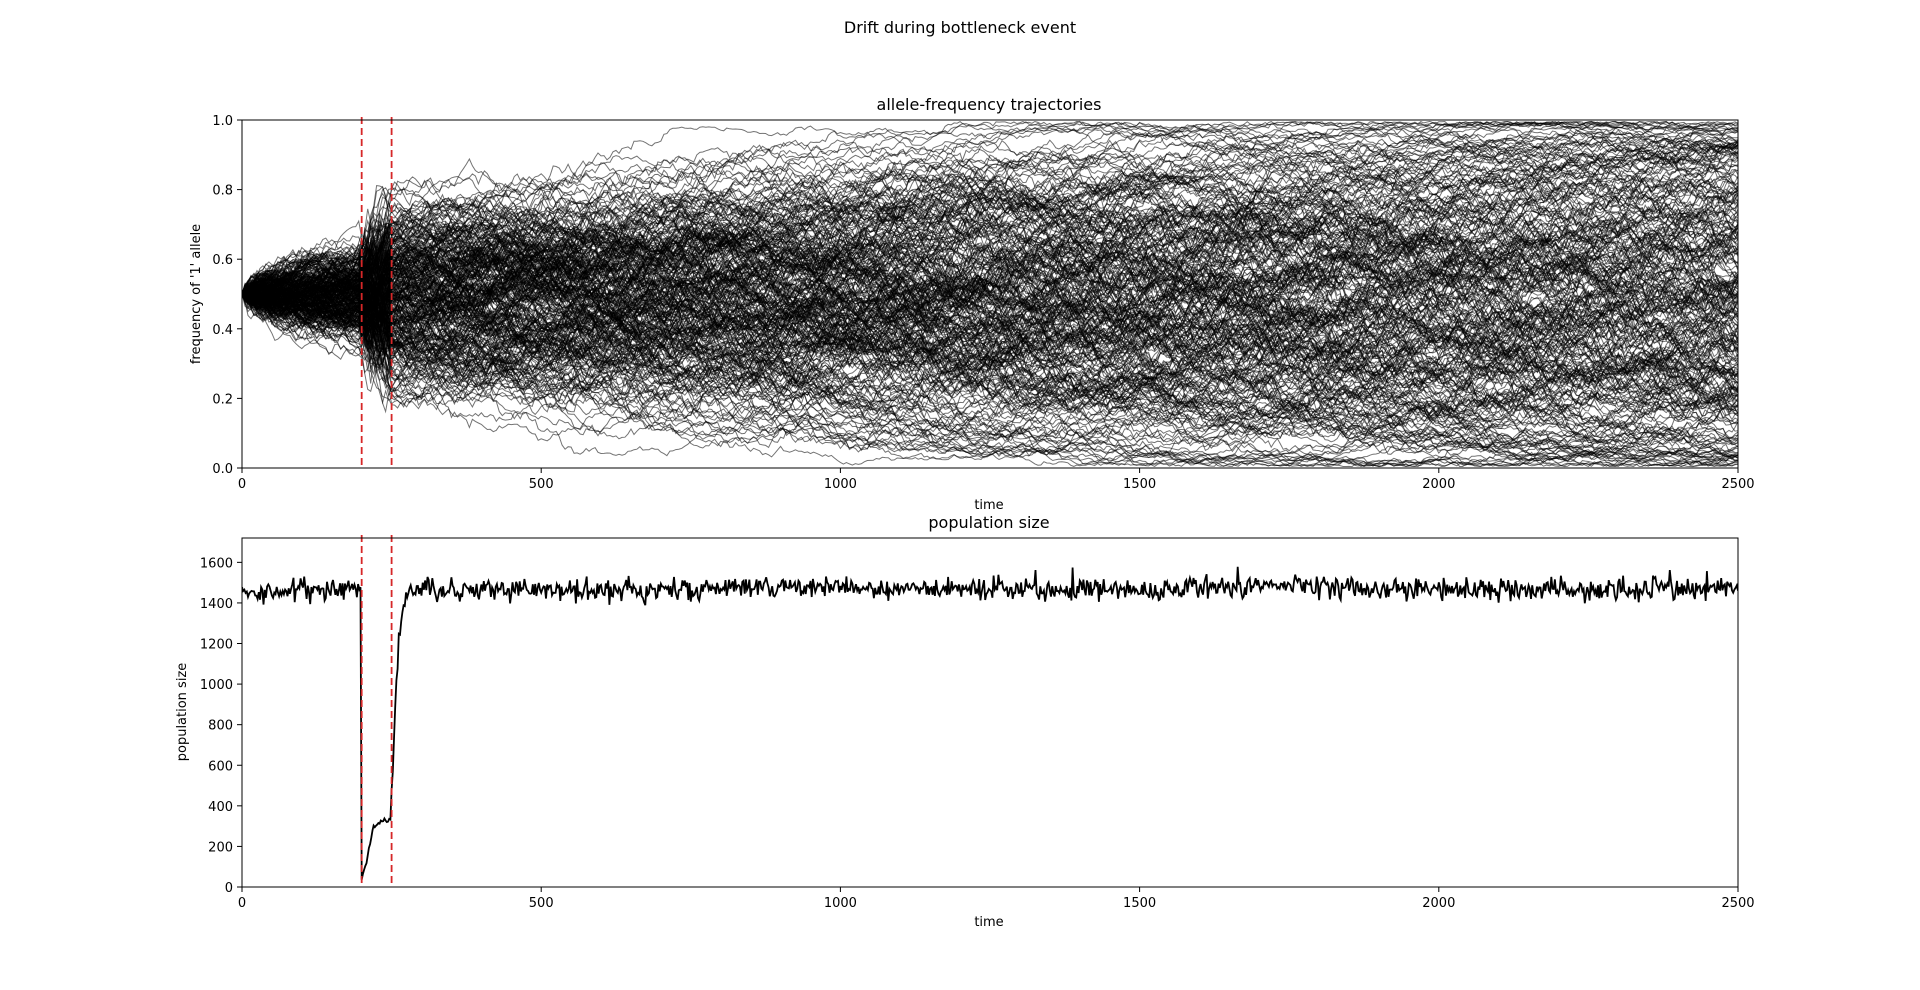 The height and width of the screenshot is (990, 1920). I want to click on bottom-x-axis-ticks: 0 500 1000 1500 2000 2500, so click(996, 899).